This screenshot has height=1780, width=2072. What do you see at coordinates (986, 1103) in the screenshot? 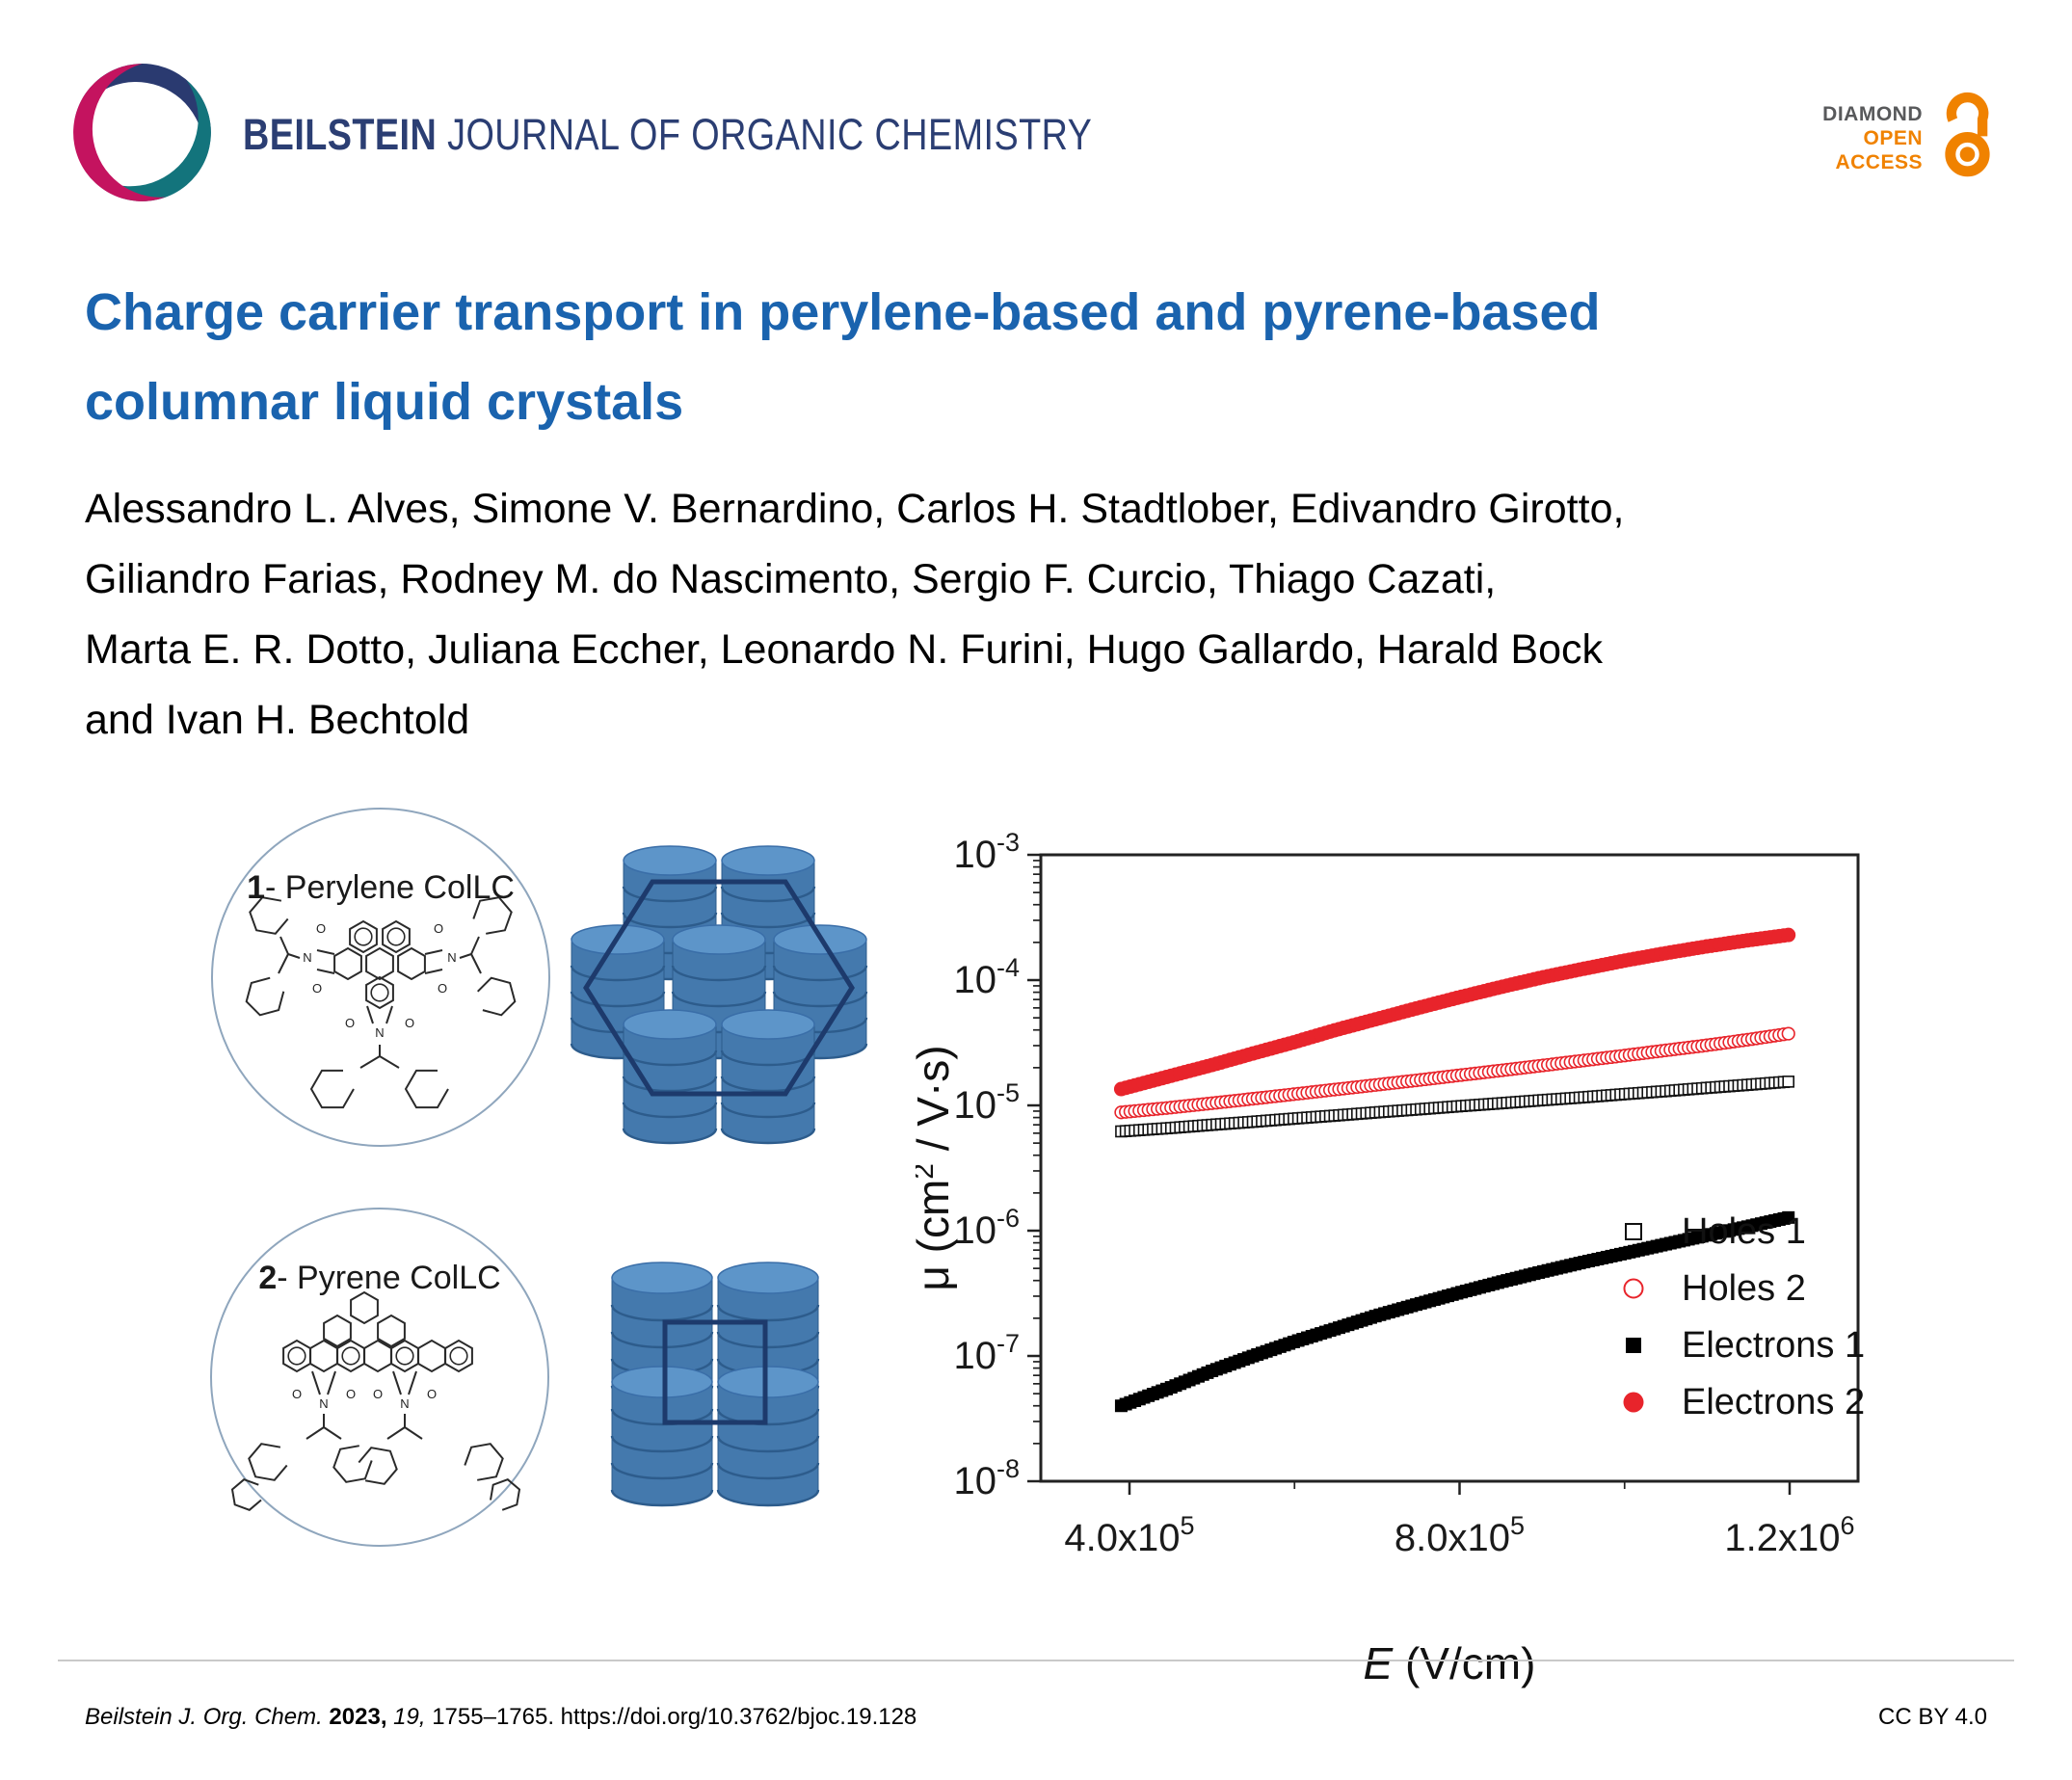
I see `svg-text: 10⁻⁵` at bounding box center [986, 1103].